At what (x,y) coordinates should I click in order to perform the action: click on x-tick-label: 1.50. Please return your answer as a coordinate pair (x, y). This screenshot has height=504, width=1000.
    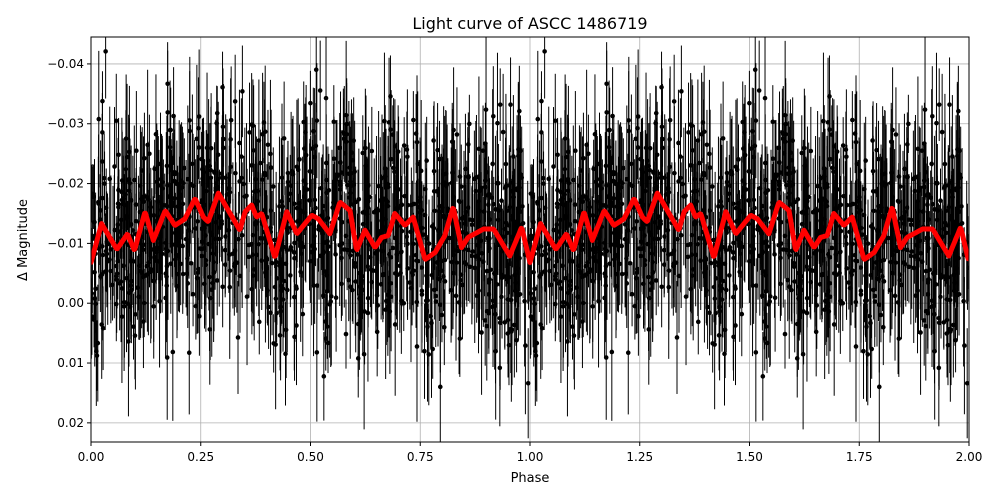
    Looking at the image, I should click on (749, 457).